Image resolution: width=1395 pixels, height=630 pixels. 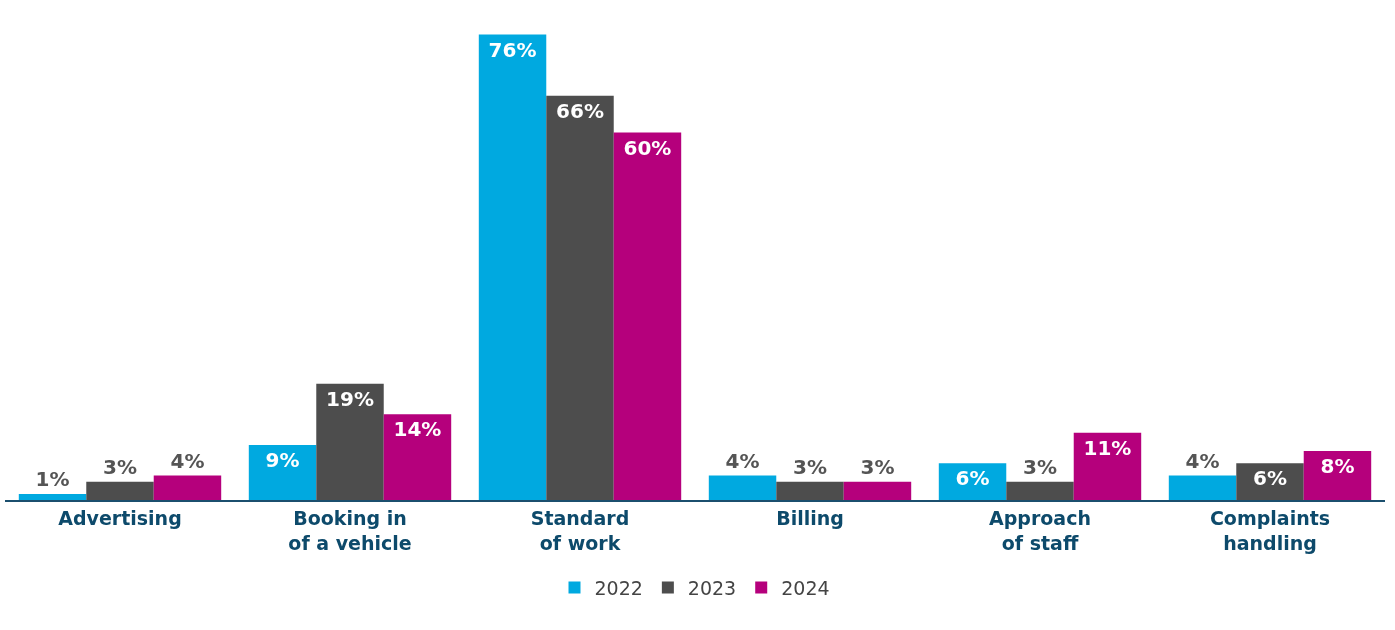 I want to click on x-tick-label: Billing, so click(x=810, y=517).